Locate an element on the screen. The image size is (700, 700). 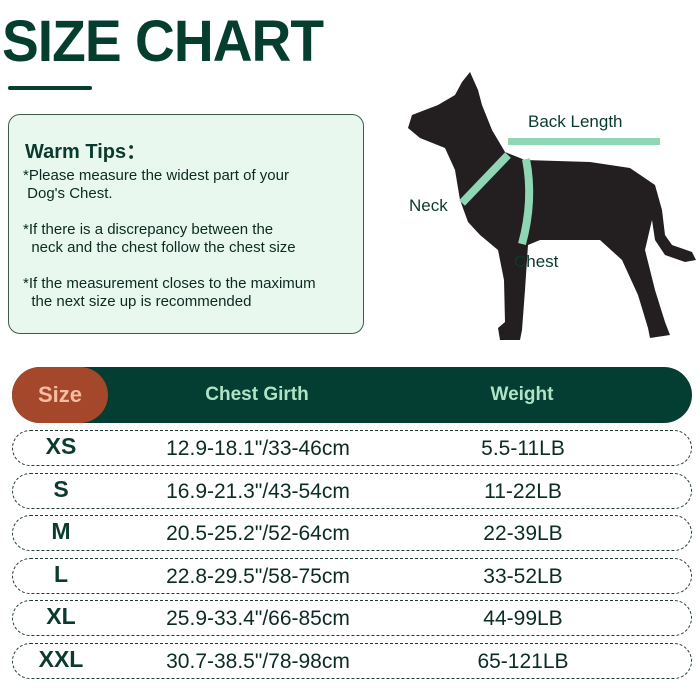
table-row: S 16.9-21.3"/43-54cm 11-22LB is located at coordinates (352, 490).